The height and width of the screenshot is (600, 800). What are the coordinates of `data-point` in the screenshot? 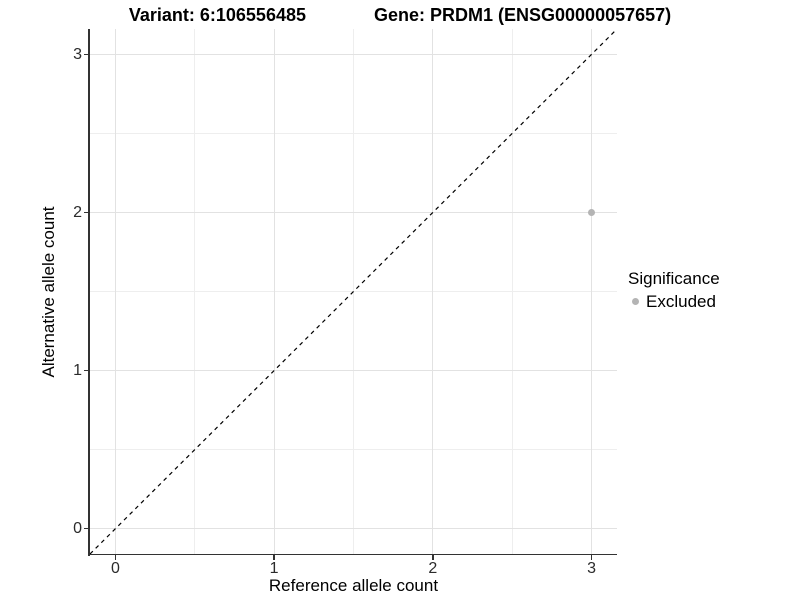 It's located at (592, 212).